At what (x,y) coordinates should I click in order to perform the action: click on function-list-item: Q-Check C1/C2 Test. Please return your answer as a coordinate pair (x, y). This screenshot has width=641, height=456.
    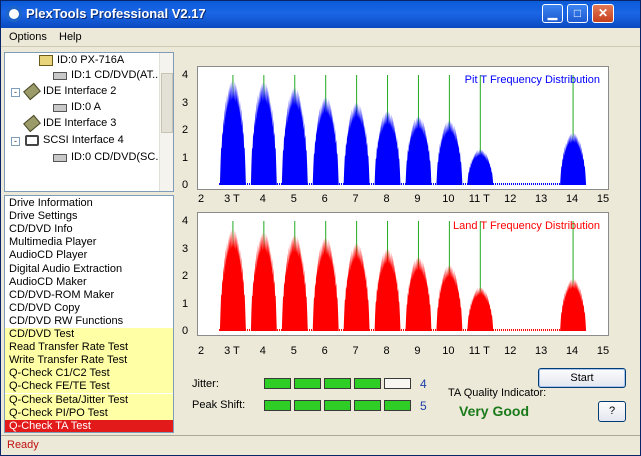
    Looking at the image, I should click on (89, 374).